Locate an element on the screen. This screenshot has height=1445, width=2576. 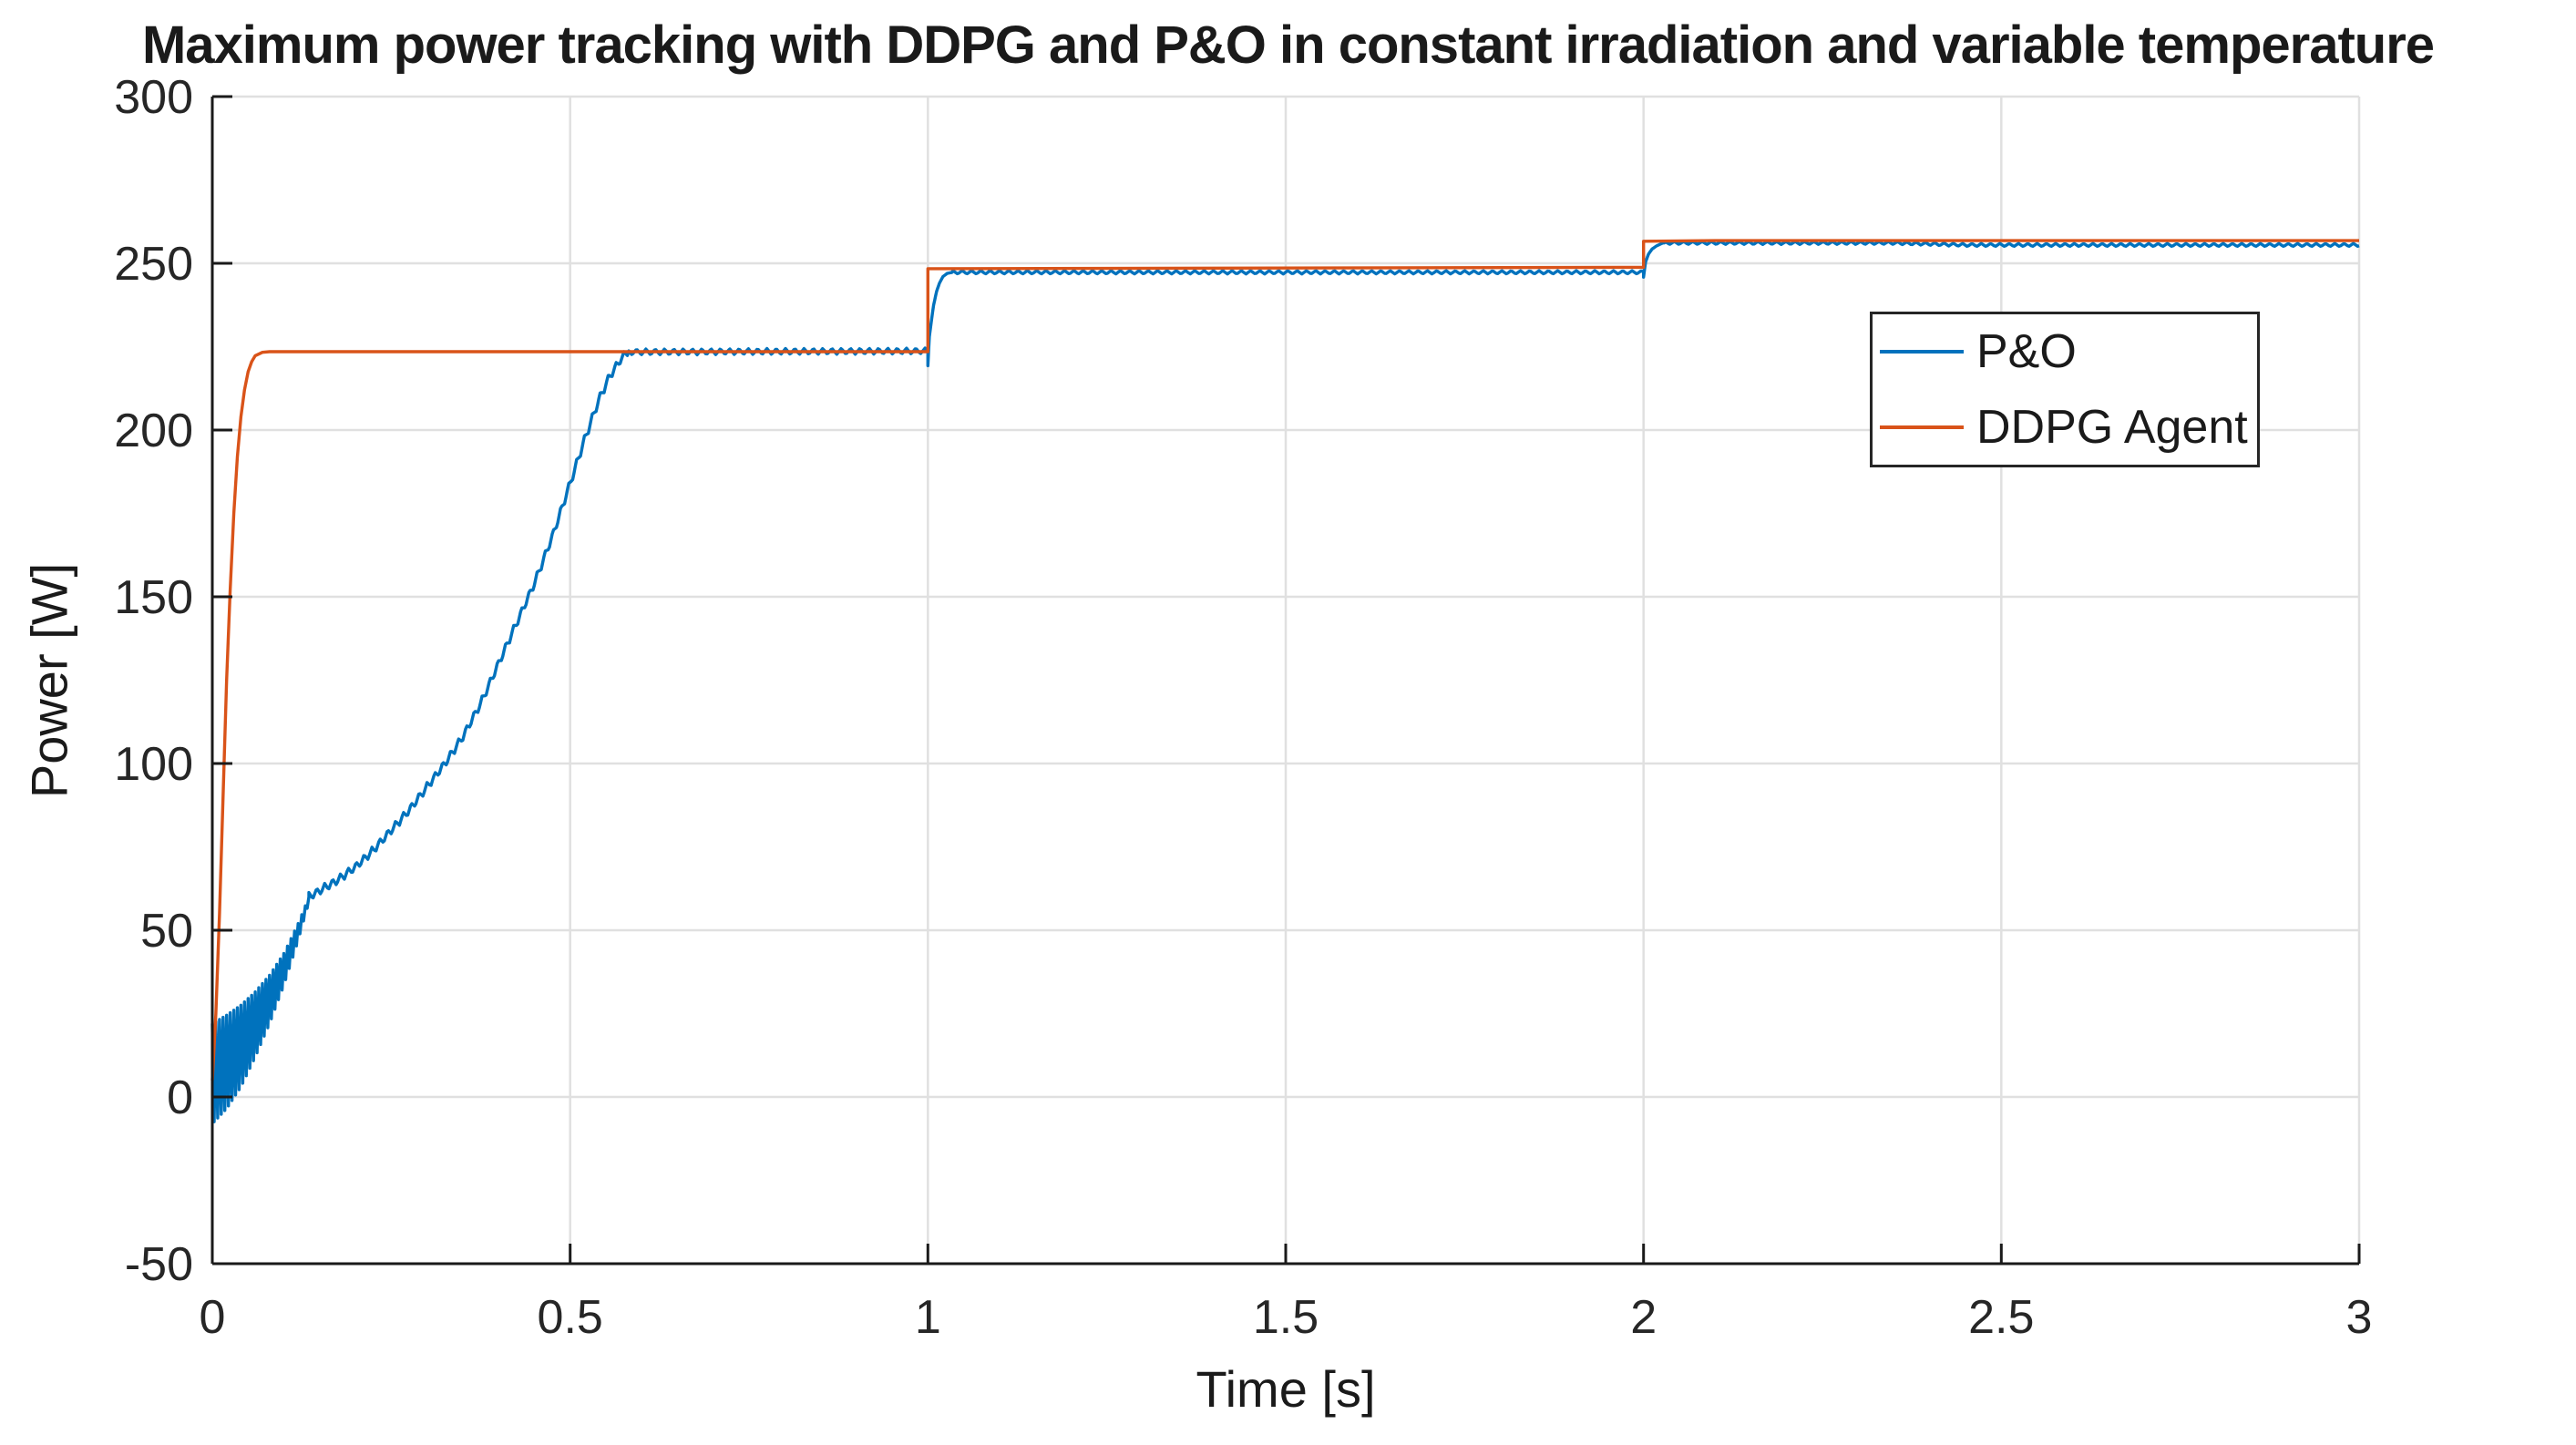
y-axis-label: Power [W] is located at coordinates (49, 680).